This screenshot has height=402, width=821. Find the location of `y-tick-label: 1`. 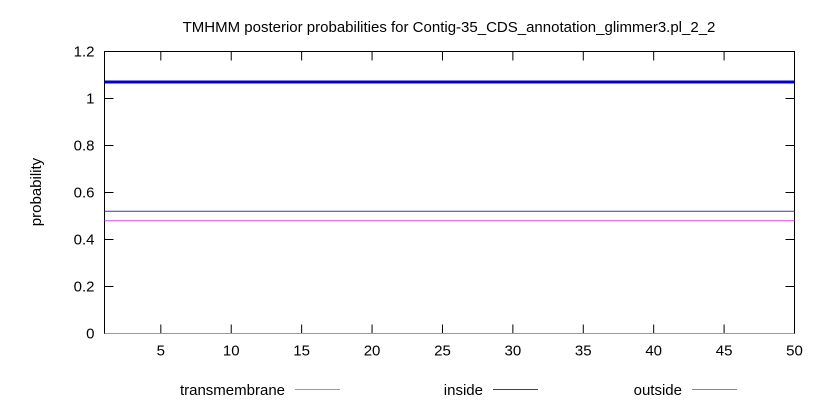

y-tick-label: 1 is located at coordinates (90, 99).